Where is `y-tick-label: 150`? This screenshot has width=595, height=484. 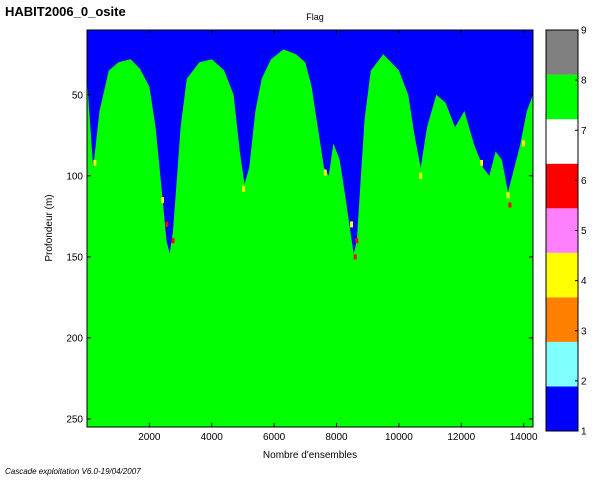
y-tick-label: 150 is located at coordinates (74, 257).